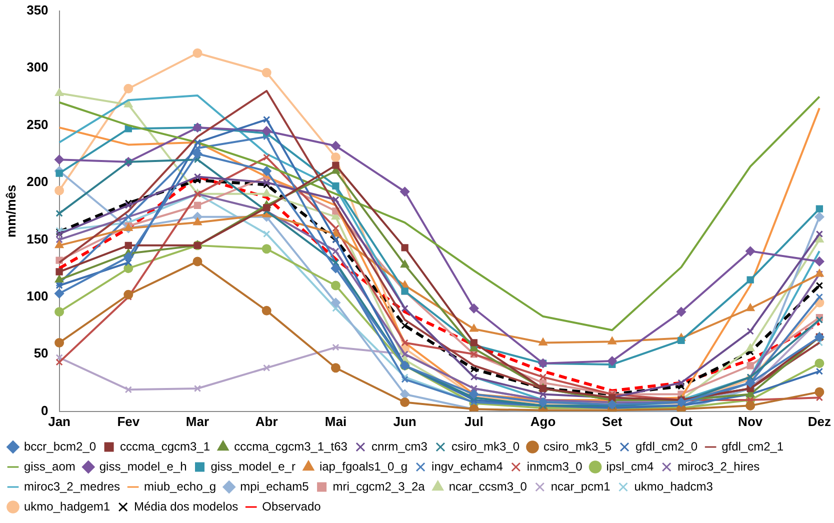  I want to click on x-tick-label: Jul, so click(474, 421).